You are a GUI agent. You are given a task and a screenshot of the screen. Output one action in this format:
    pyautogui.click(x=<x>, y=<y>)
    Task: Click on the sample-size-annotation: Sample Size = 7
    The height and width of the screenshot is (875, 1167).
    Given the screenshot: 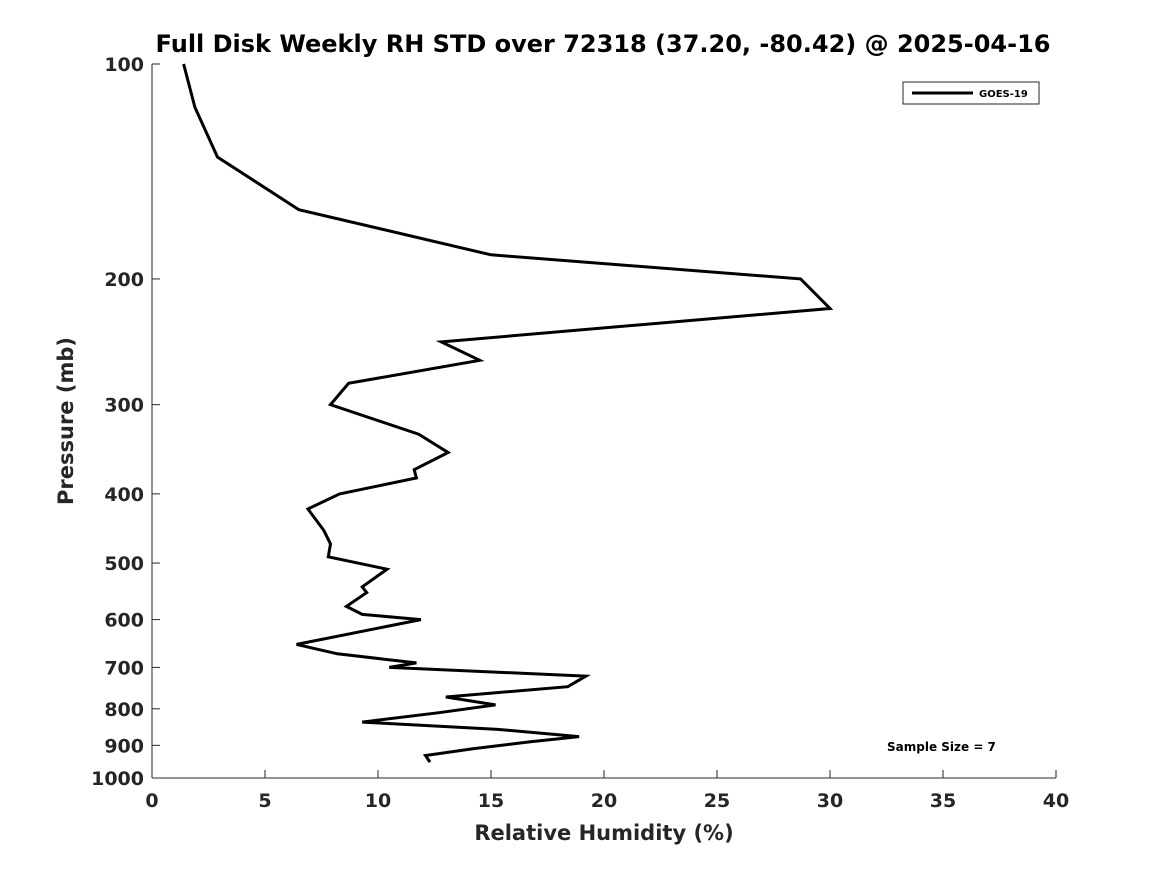 What is the action you would take?
    pyautogui.click(x=941, y=747)
    